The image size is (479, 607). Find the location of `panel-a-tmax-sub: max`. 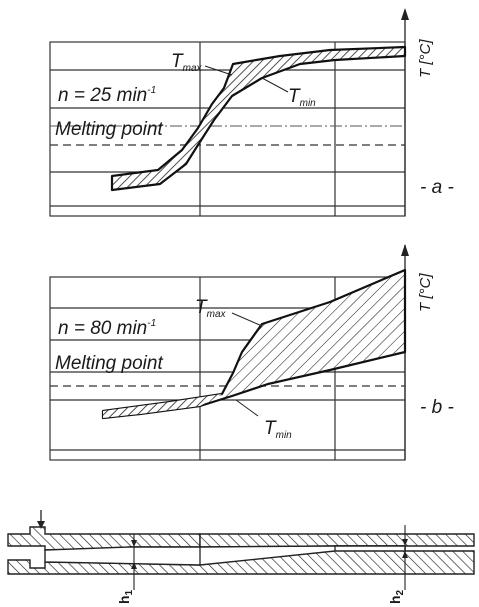

panel-a-tmax-sub: max is located at coordinates (193, 68).